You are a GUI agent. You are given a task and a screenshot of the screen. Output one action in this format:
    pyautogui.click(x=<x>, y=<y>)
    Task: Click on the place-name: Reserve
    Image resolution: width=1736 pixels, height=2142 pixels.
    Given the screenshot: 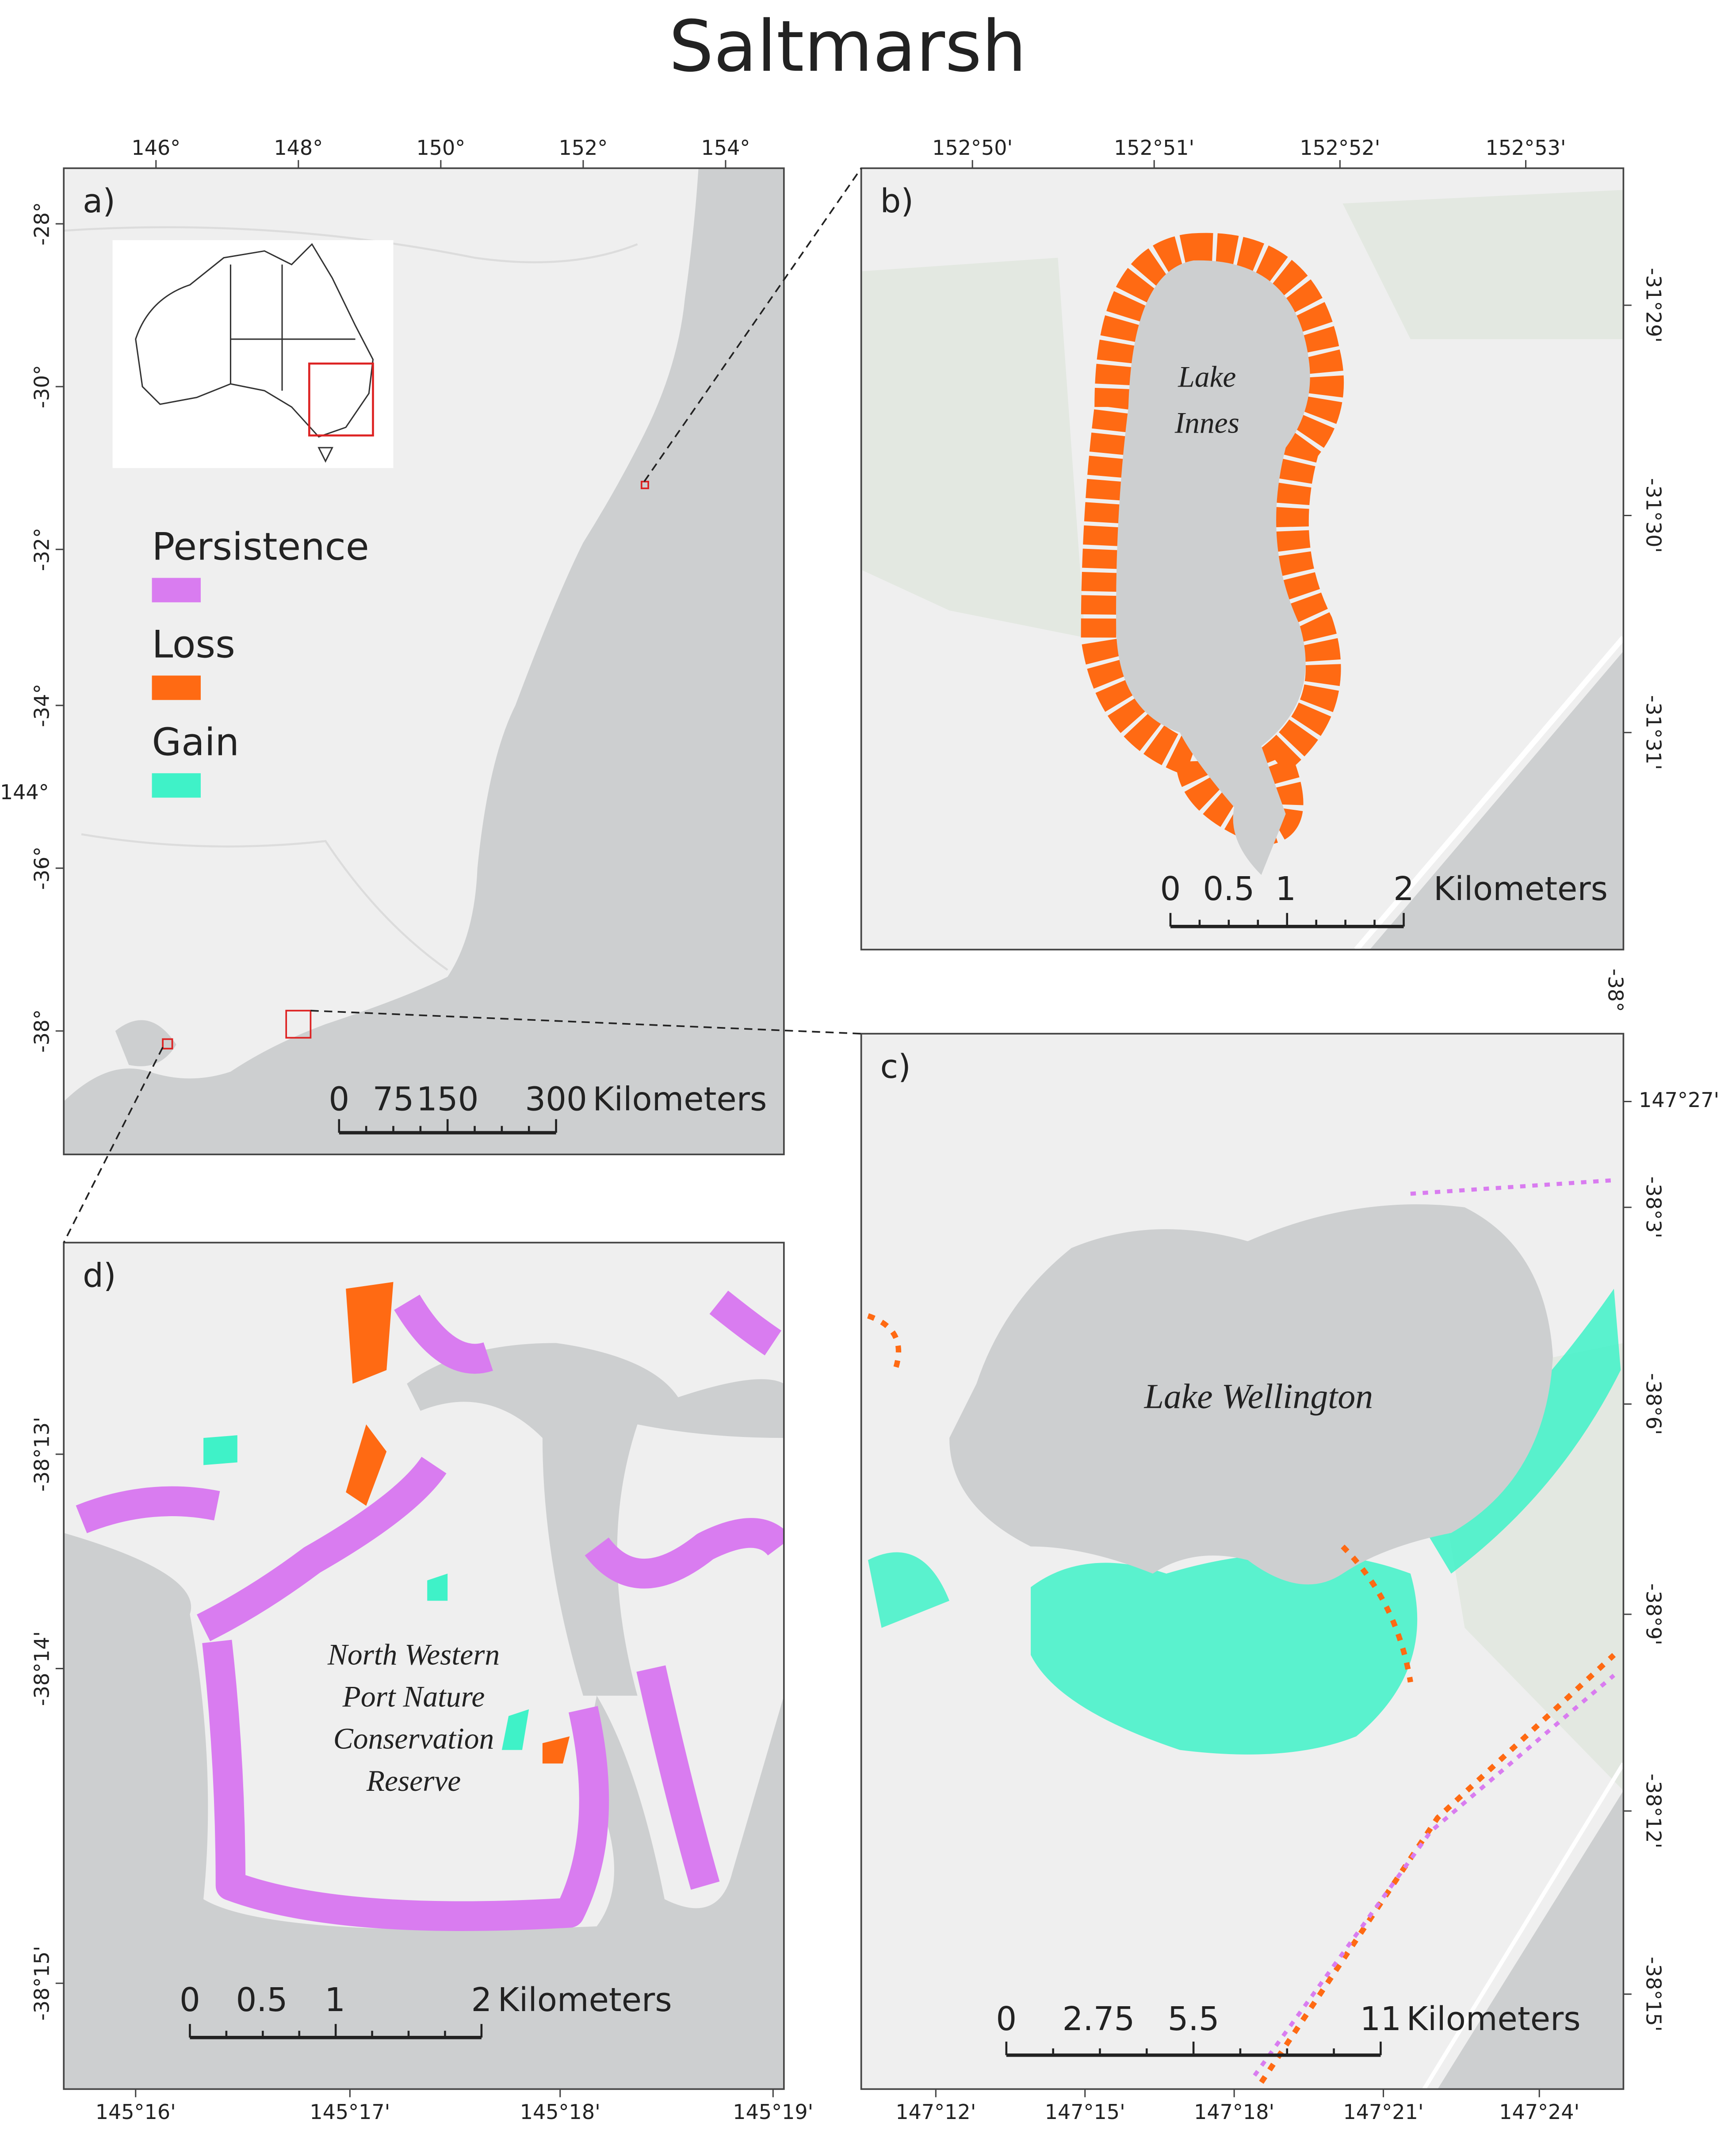 What is the action you would take?
    pyautogui.click(x=413, y=1781)
    